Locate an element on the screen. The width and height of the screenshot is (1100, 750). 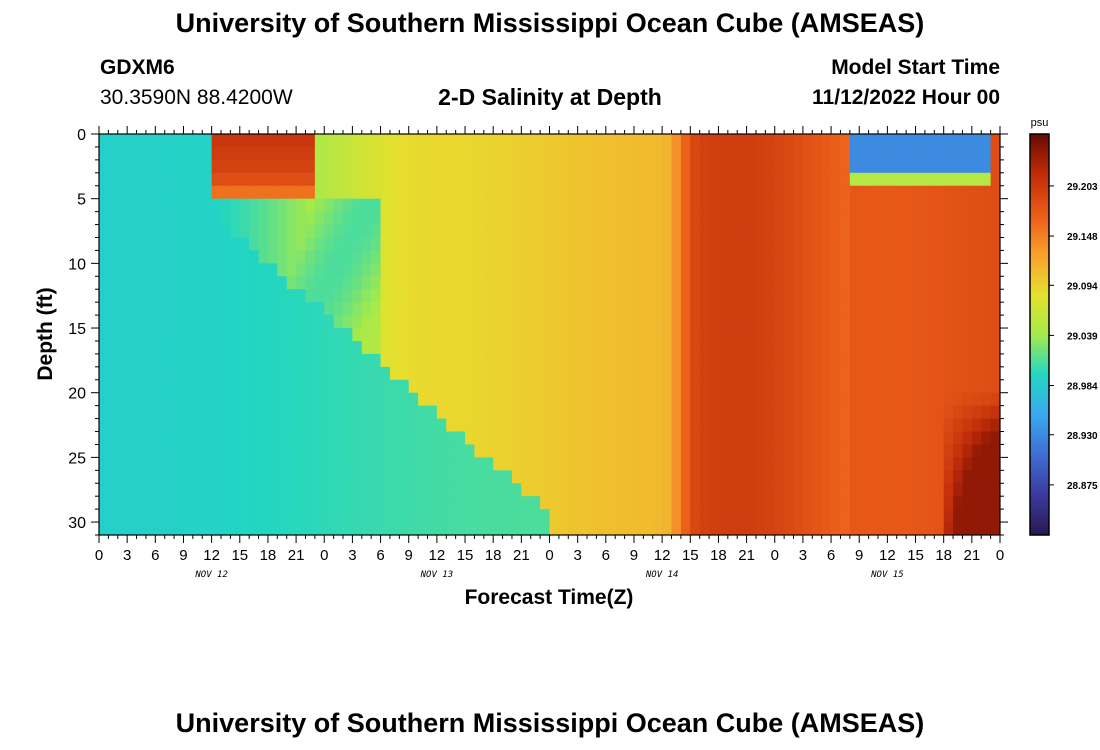
model-start-value: 11/12/2022 Hour 00 is located at coordinates (906, 97).